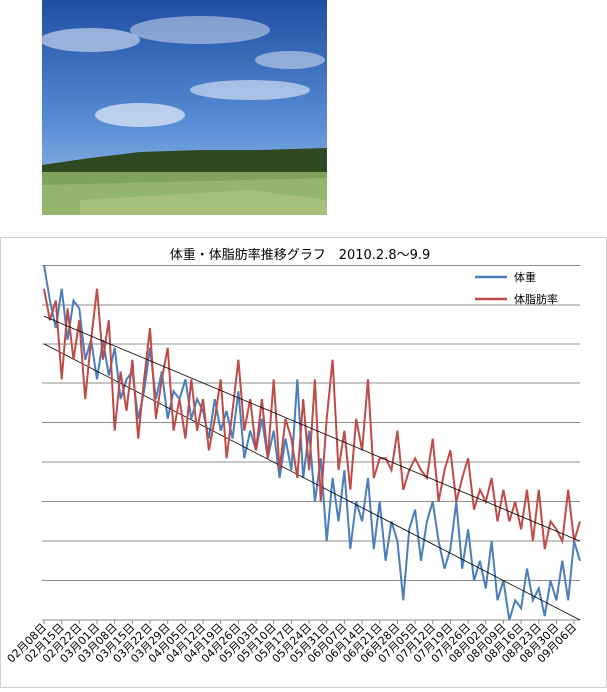  I want to click on legend-label: 体重, so click(525, 277).